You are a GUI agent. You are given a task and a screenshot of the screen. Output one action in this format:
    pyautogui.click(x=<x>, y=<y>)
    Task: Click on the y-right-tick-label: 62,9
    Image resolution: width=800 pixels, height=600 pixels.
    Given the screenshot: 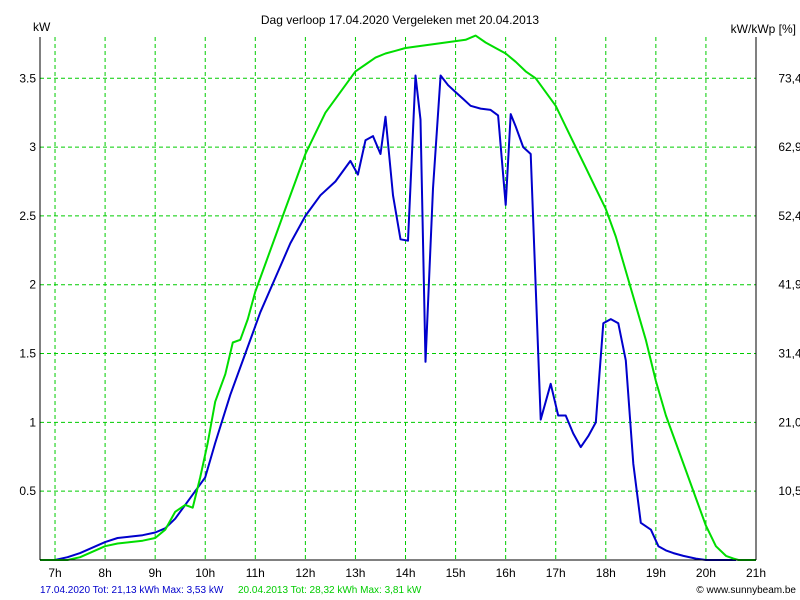 What is the action you would take?
    pyautogui.click(x=789, y=147)
    